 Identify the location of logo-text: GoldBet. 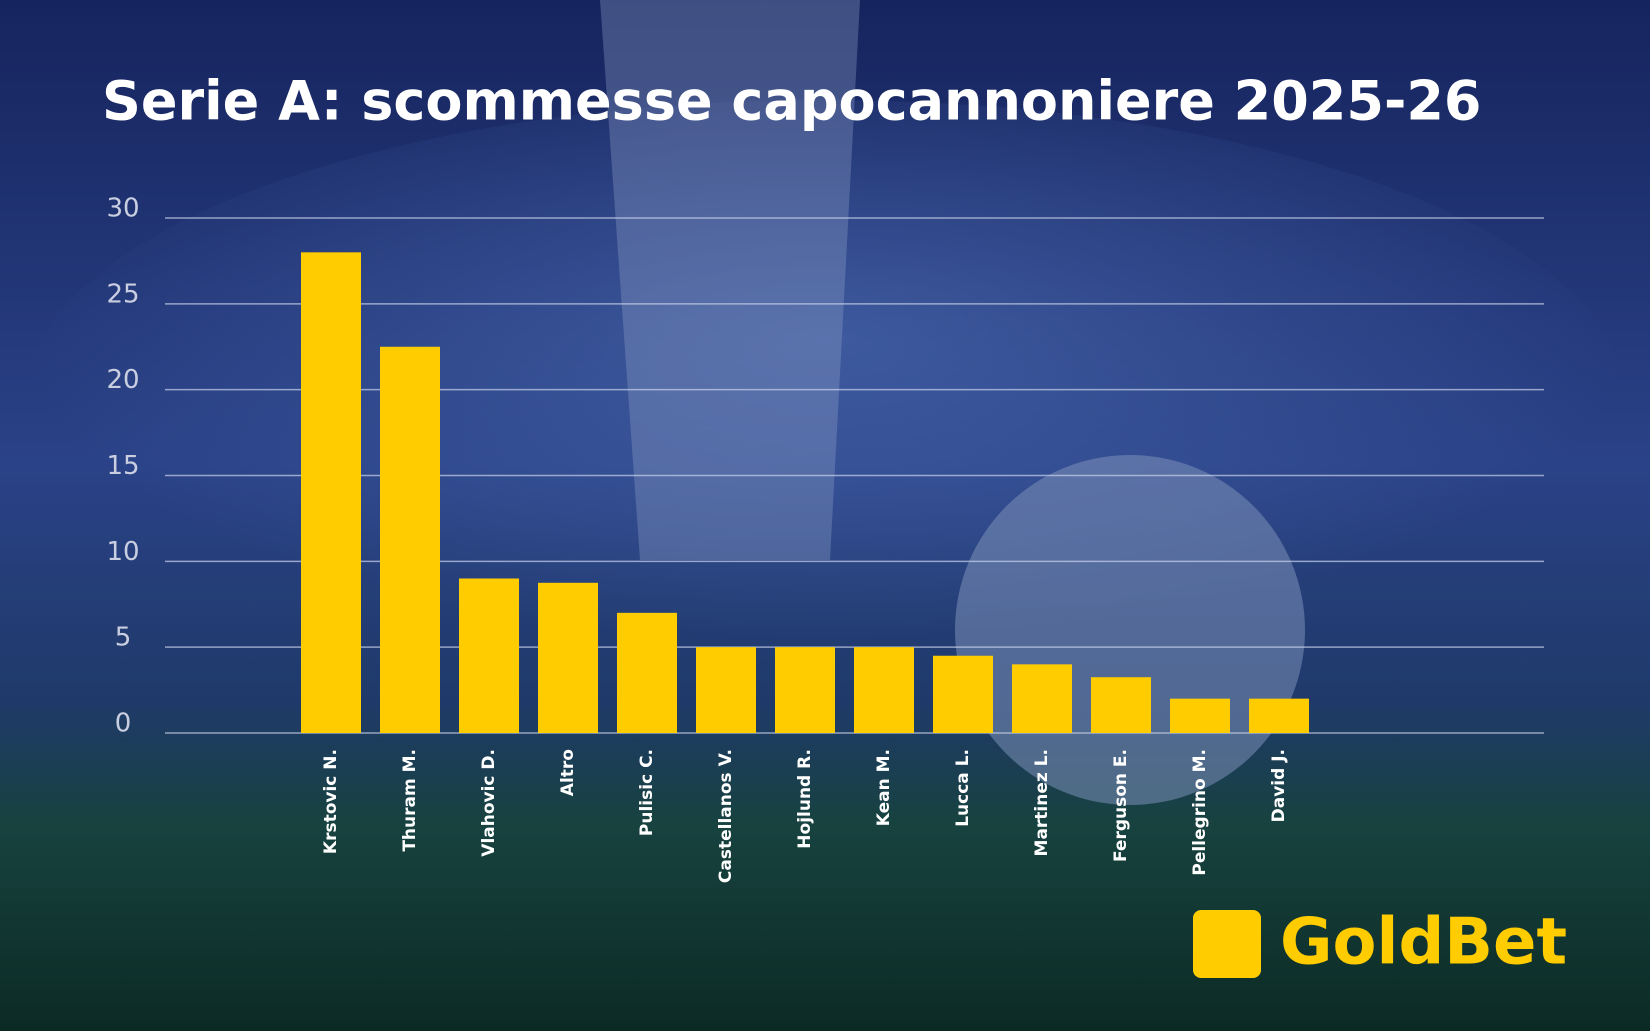
(1423, 943).